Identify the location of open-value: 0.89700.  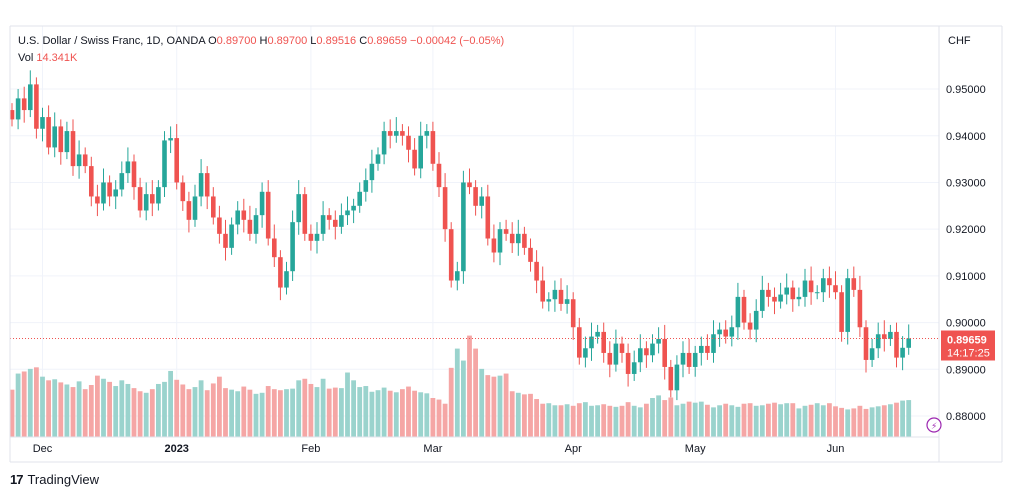
(236, 41).